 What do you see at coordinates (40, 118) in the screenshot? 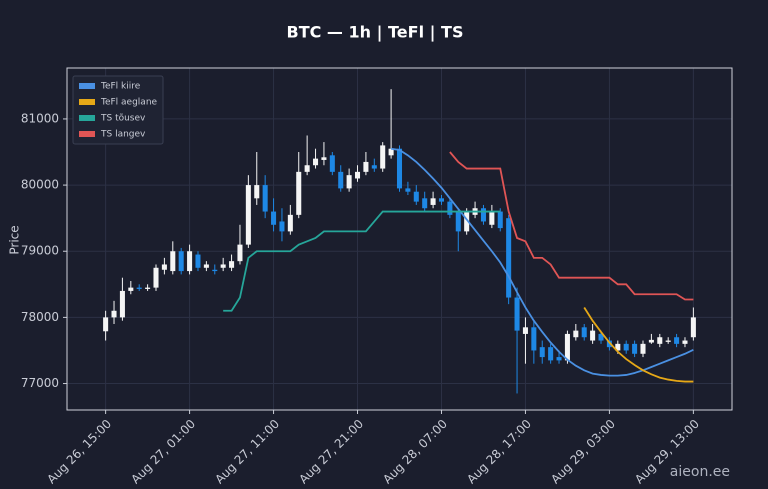
I see `y-tick-label: 81000` at bounding box center [40, 118].